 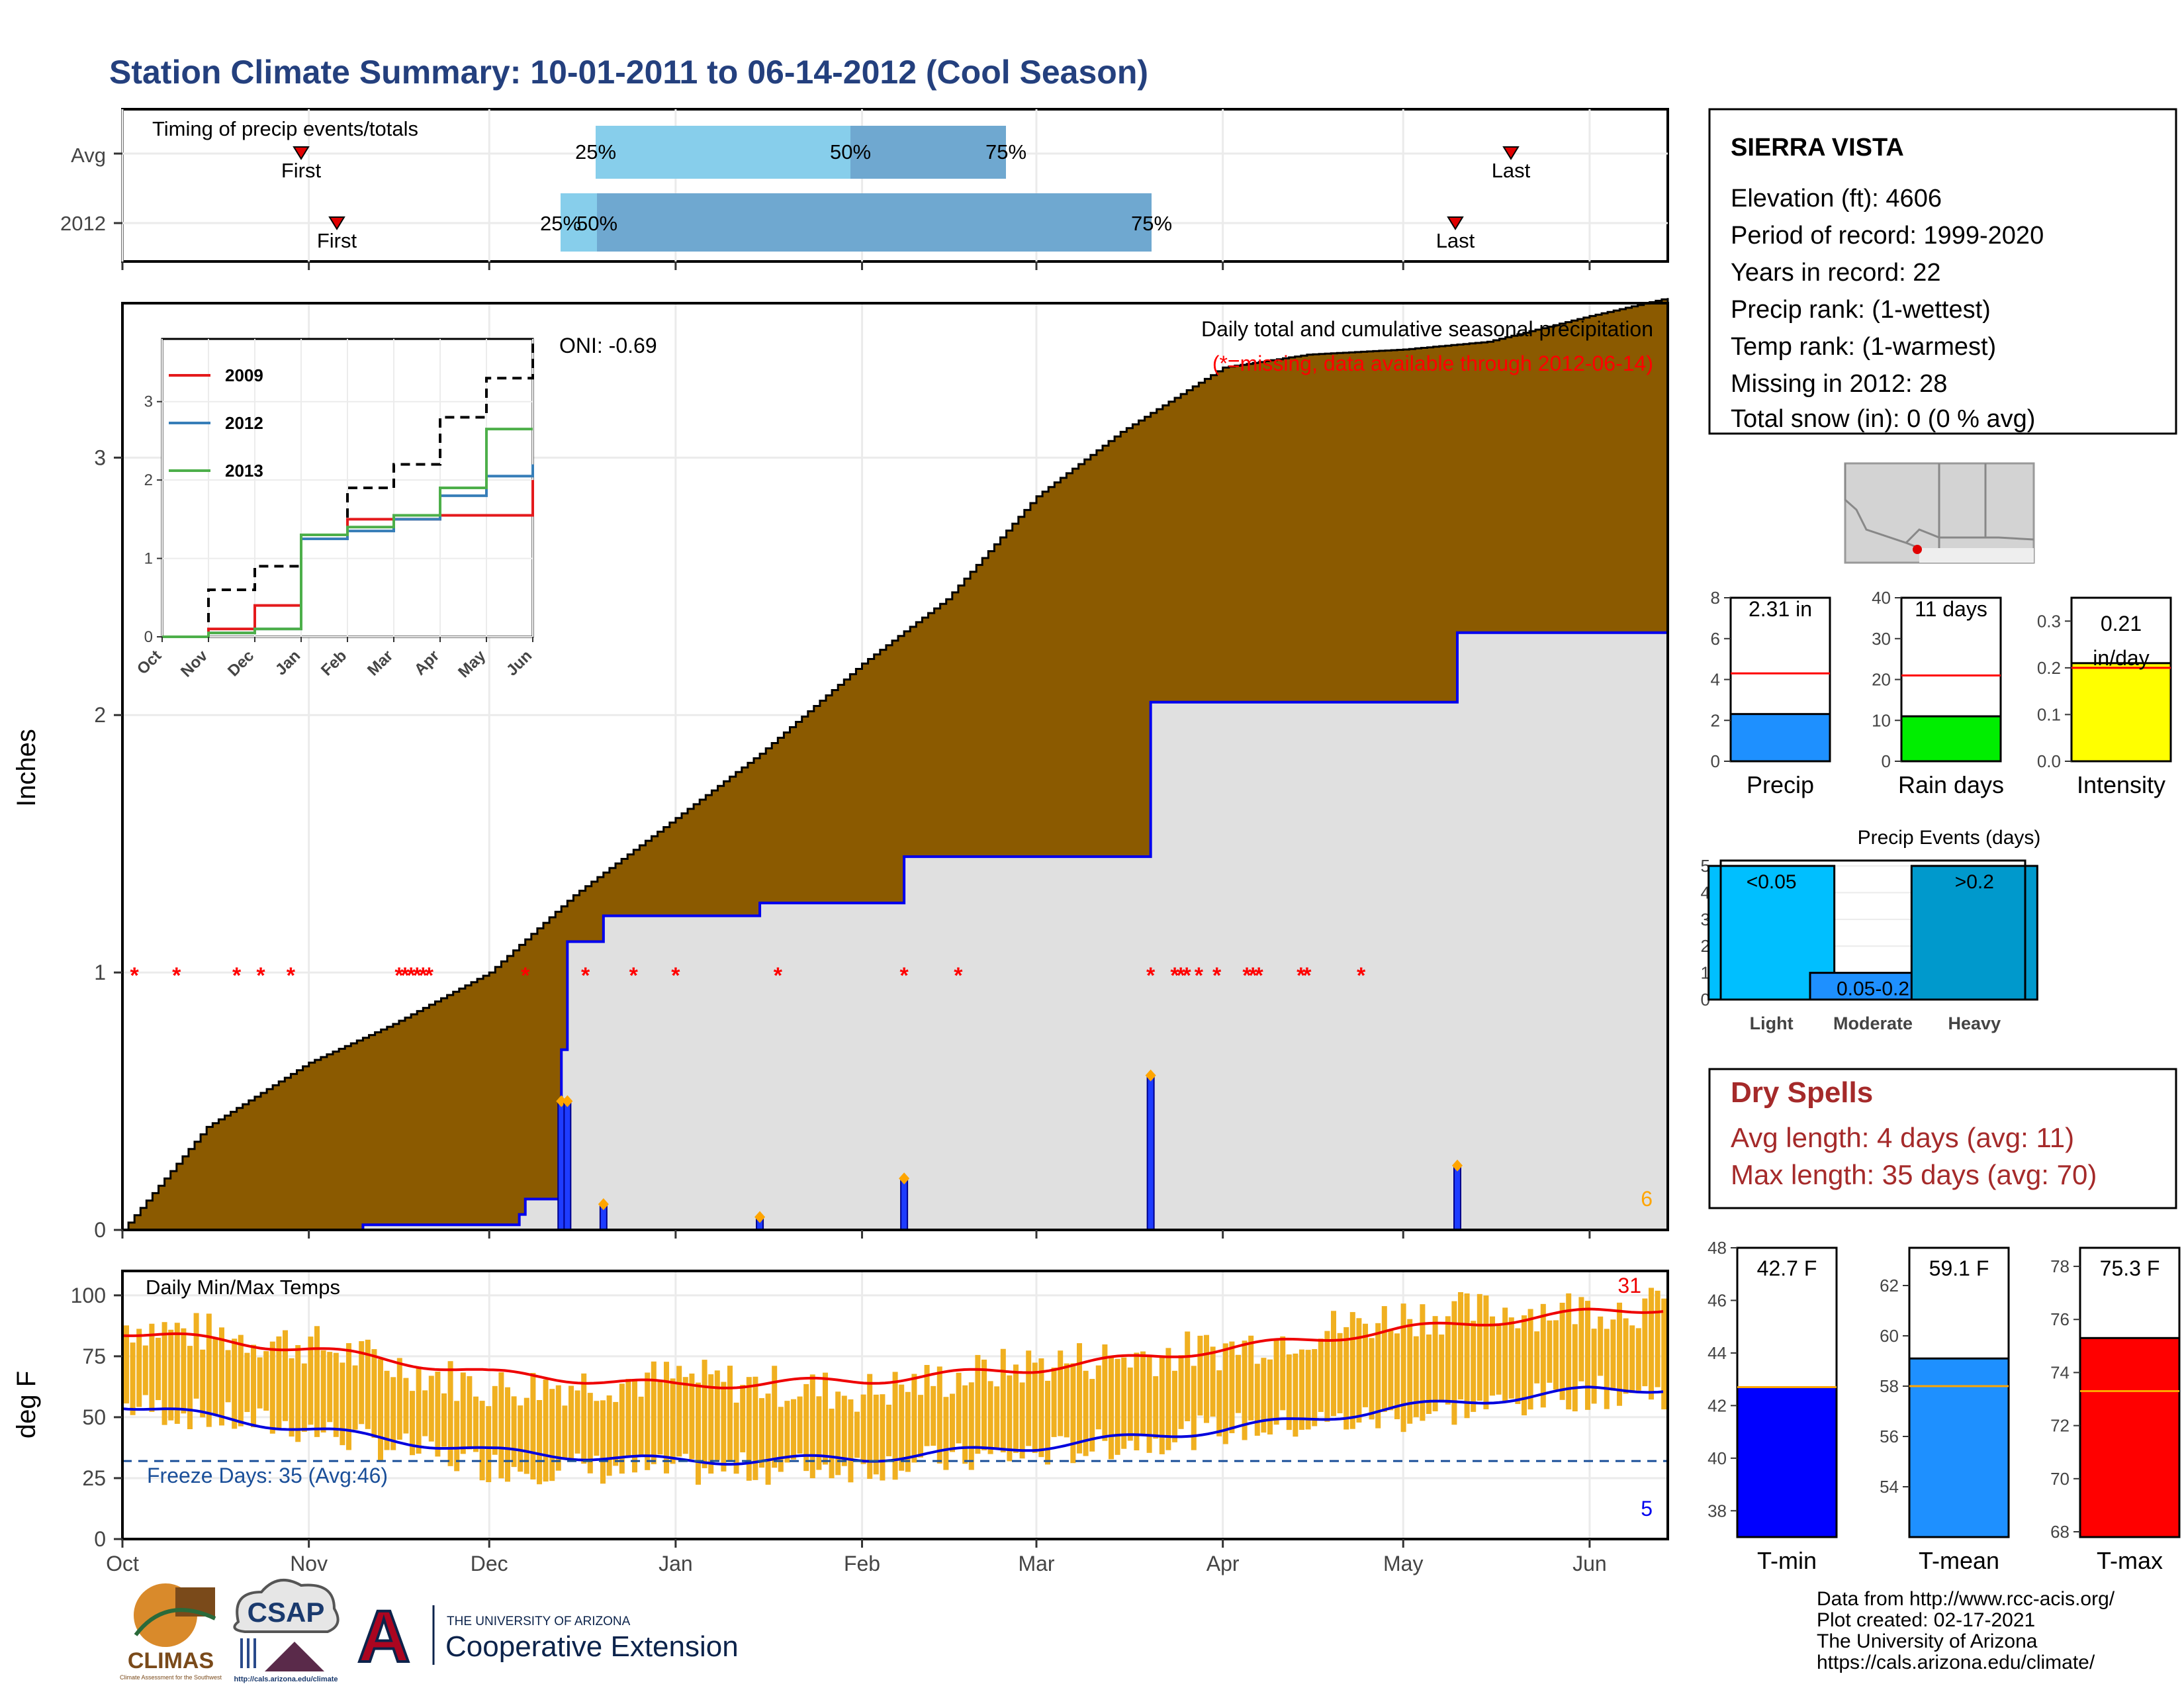 I want to click on climas-logo-swoosh, so click(x=175, y=1622).